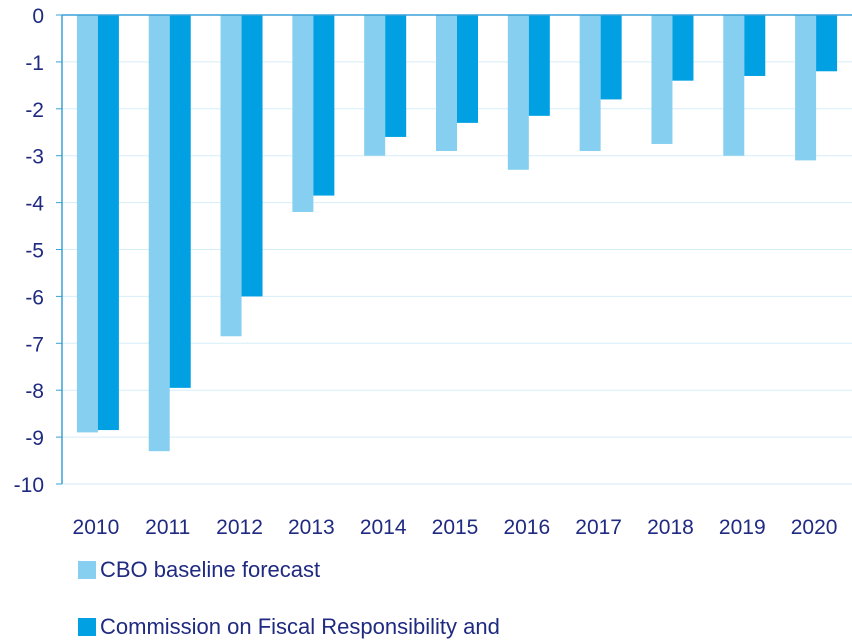 This screenshot has width=852, height=640. I want to click on bar-cbo-2010, so click(87, 224).